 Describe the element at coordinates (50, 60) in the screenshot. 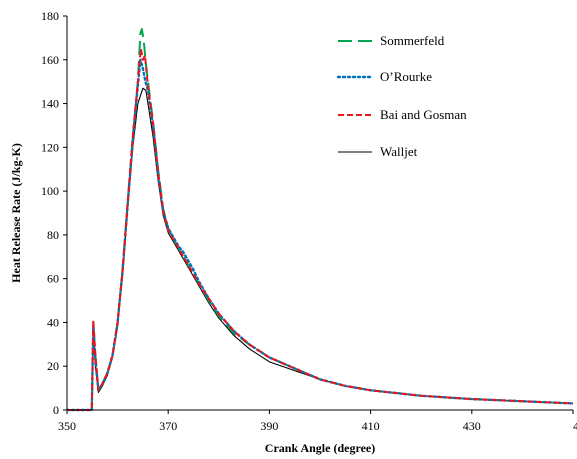

I see `y-tick-label: 160` at that location.